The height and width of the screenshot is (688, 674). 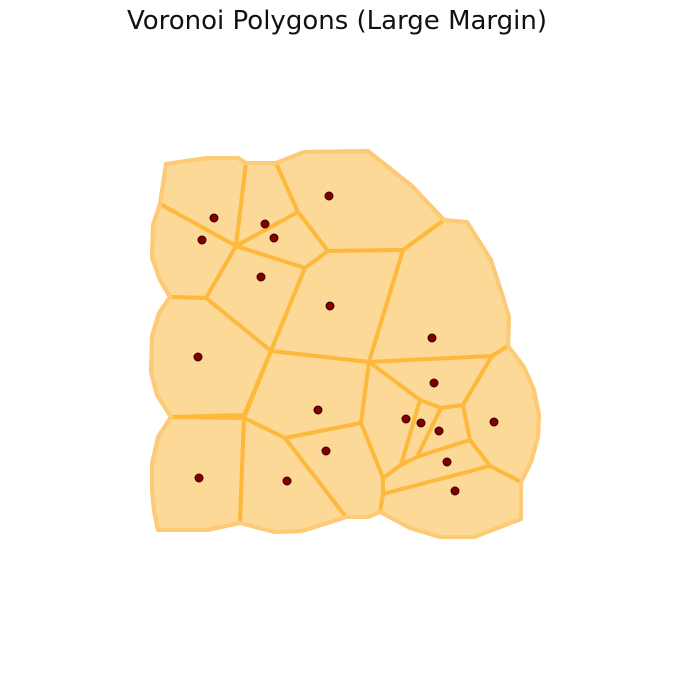 I want to click on voronoi-cell, so click(x=198, y=473).